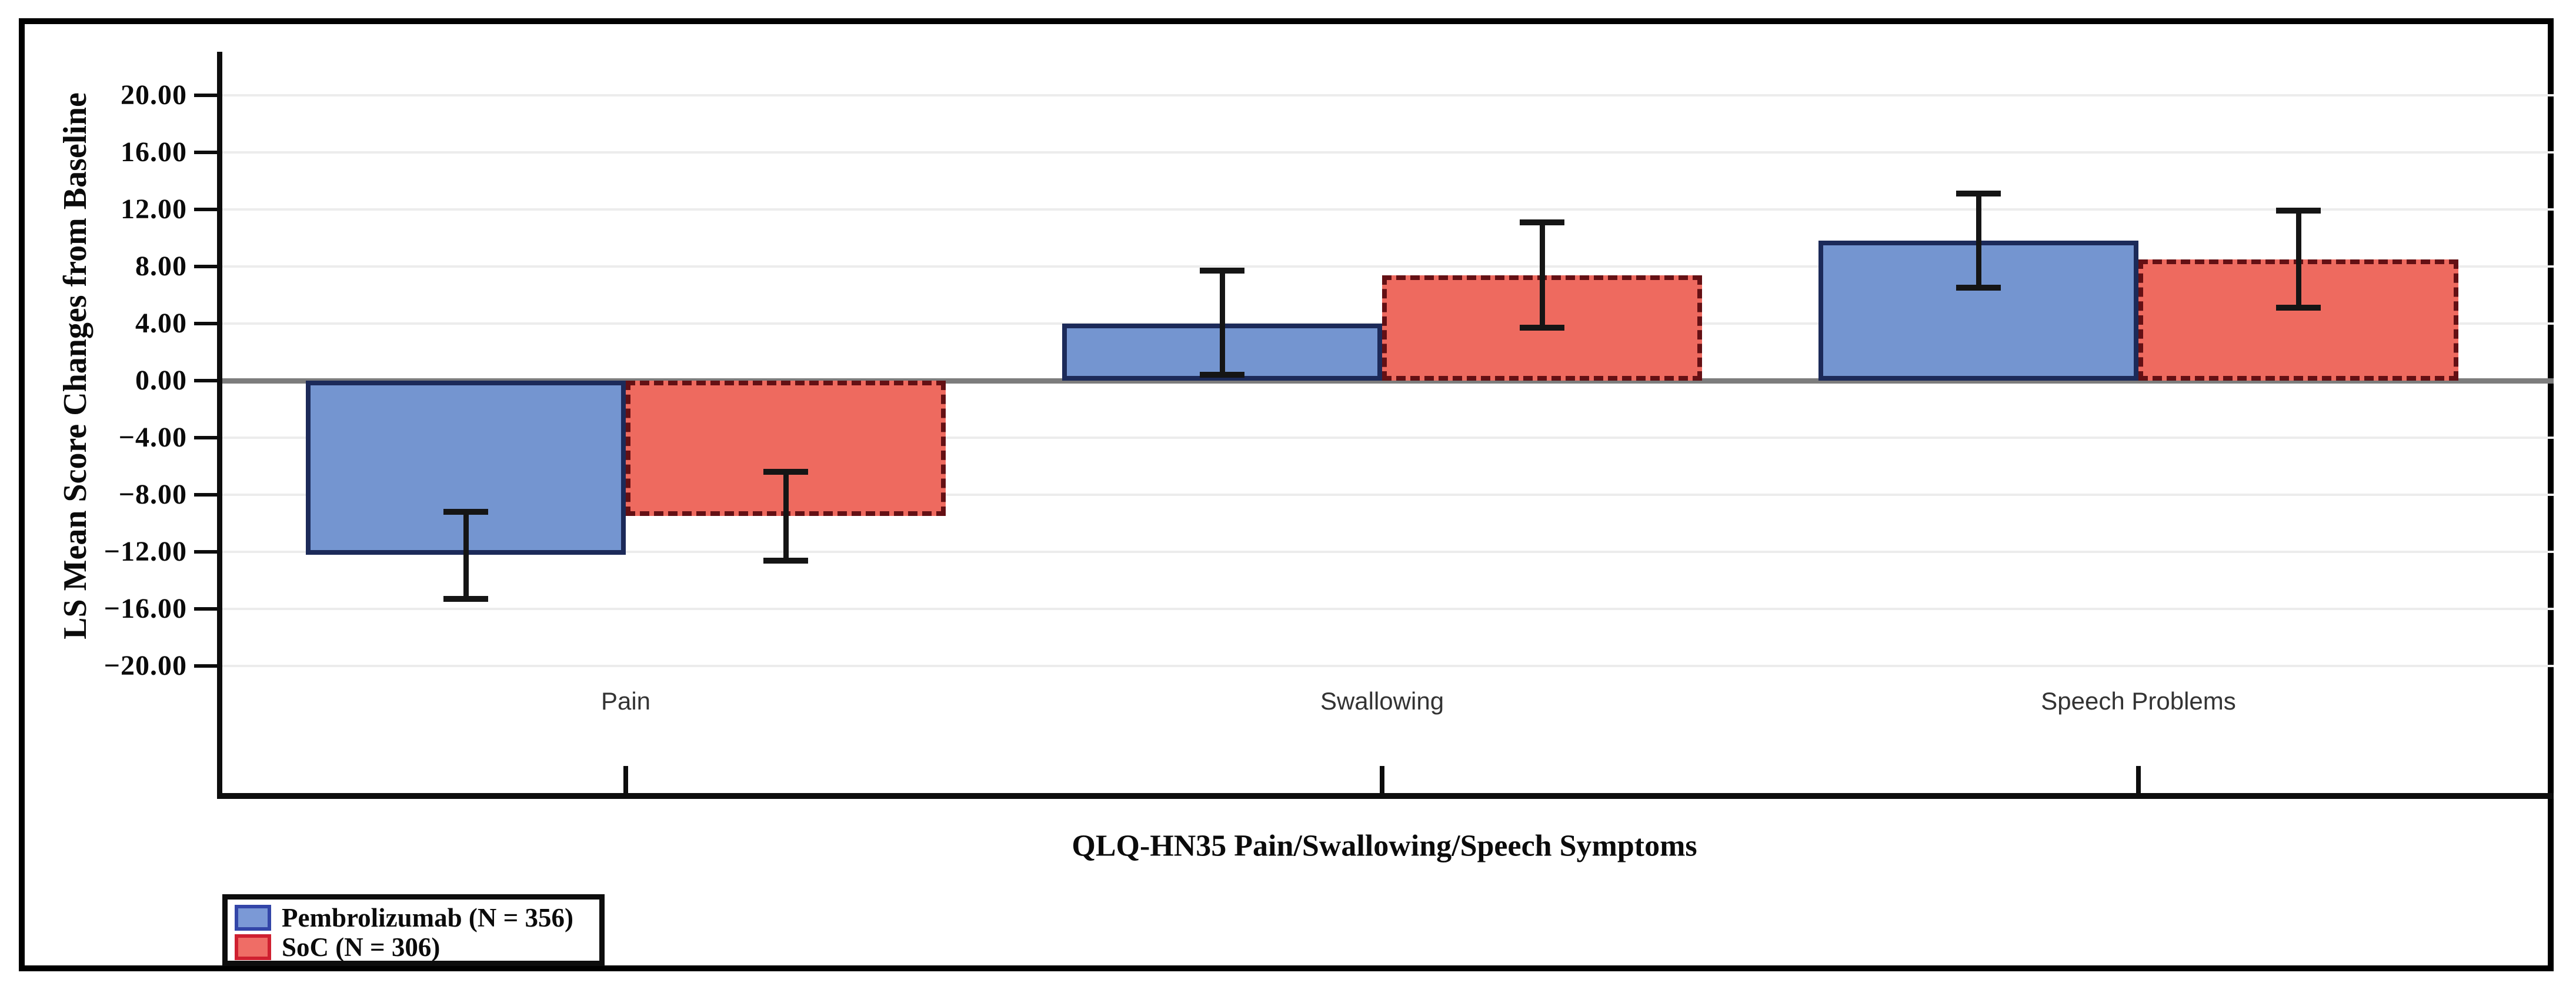 The height and width of the screenshot is (996, 2576). What do you see at coordinates (1222, 323) in the screenshot?
I see `error-bar-pembrolizumab-swallowing` at bounding box center [1222, 323].